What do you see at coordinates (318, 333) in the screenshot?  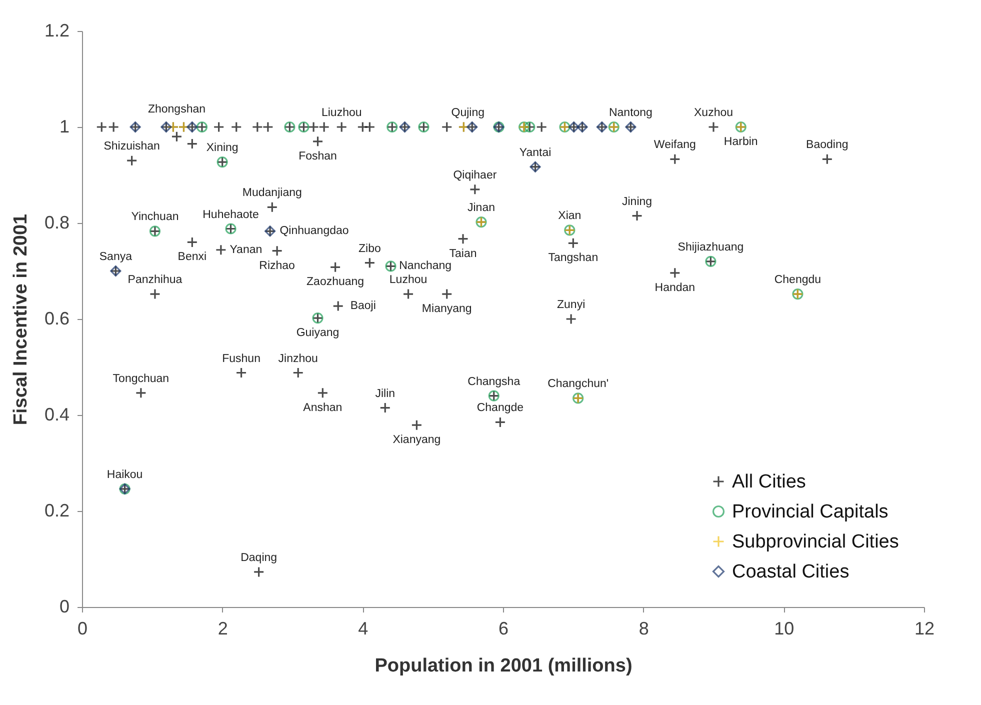 I see `annotation: Guiyang` at bounding box center [318, 333].